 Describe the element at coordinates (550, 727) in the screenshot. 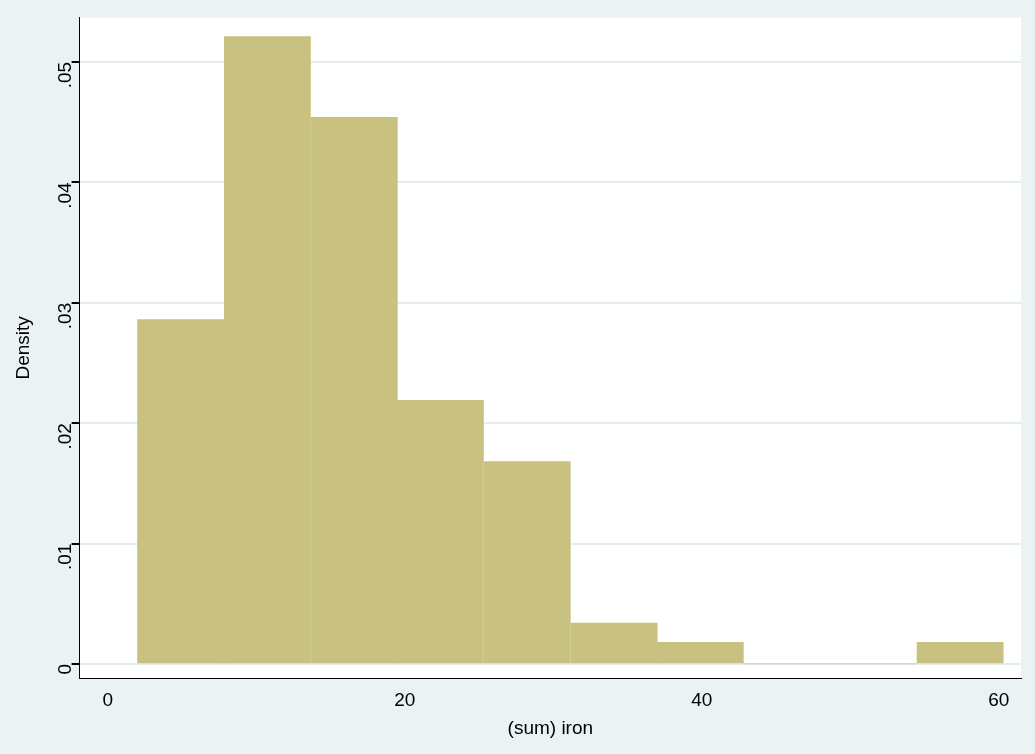

I see `x-axis-title: (sum) iron` at that location.